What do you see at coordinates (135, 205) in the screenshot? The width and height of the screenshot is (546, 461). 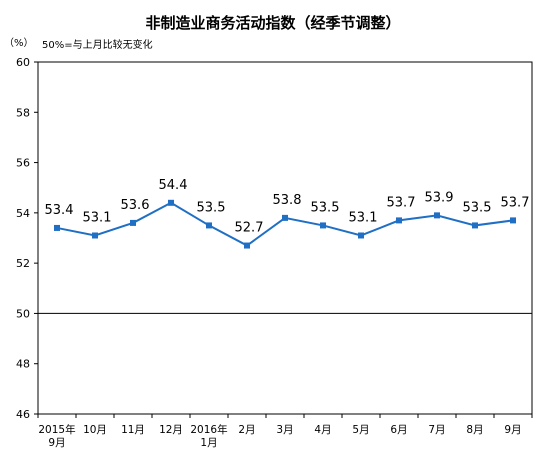 I see `data-label: 53.6` at bounding box center [135, 205].